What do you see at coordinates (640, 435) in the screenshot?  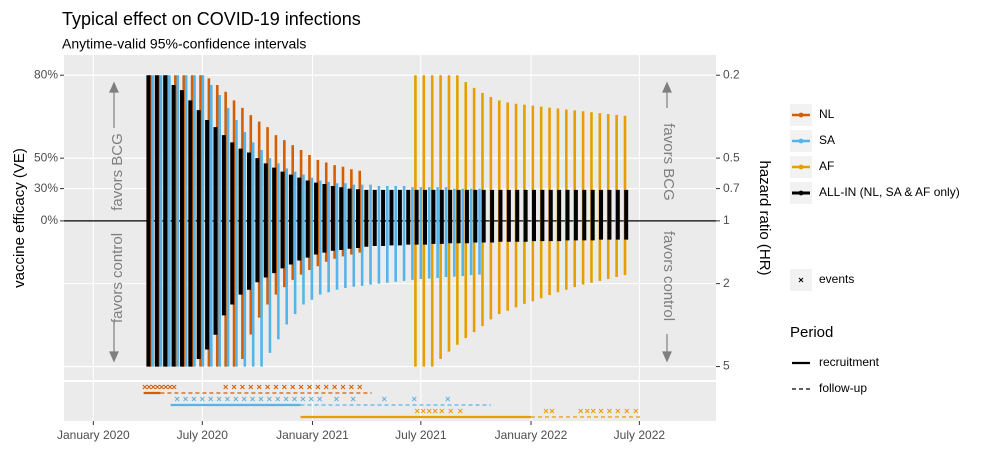 I see `x-tick-label: July 2022` at bounding box center [640, 435].